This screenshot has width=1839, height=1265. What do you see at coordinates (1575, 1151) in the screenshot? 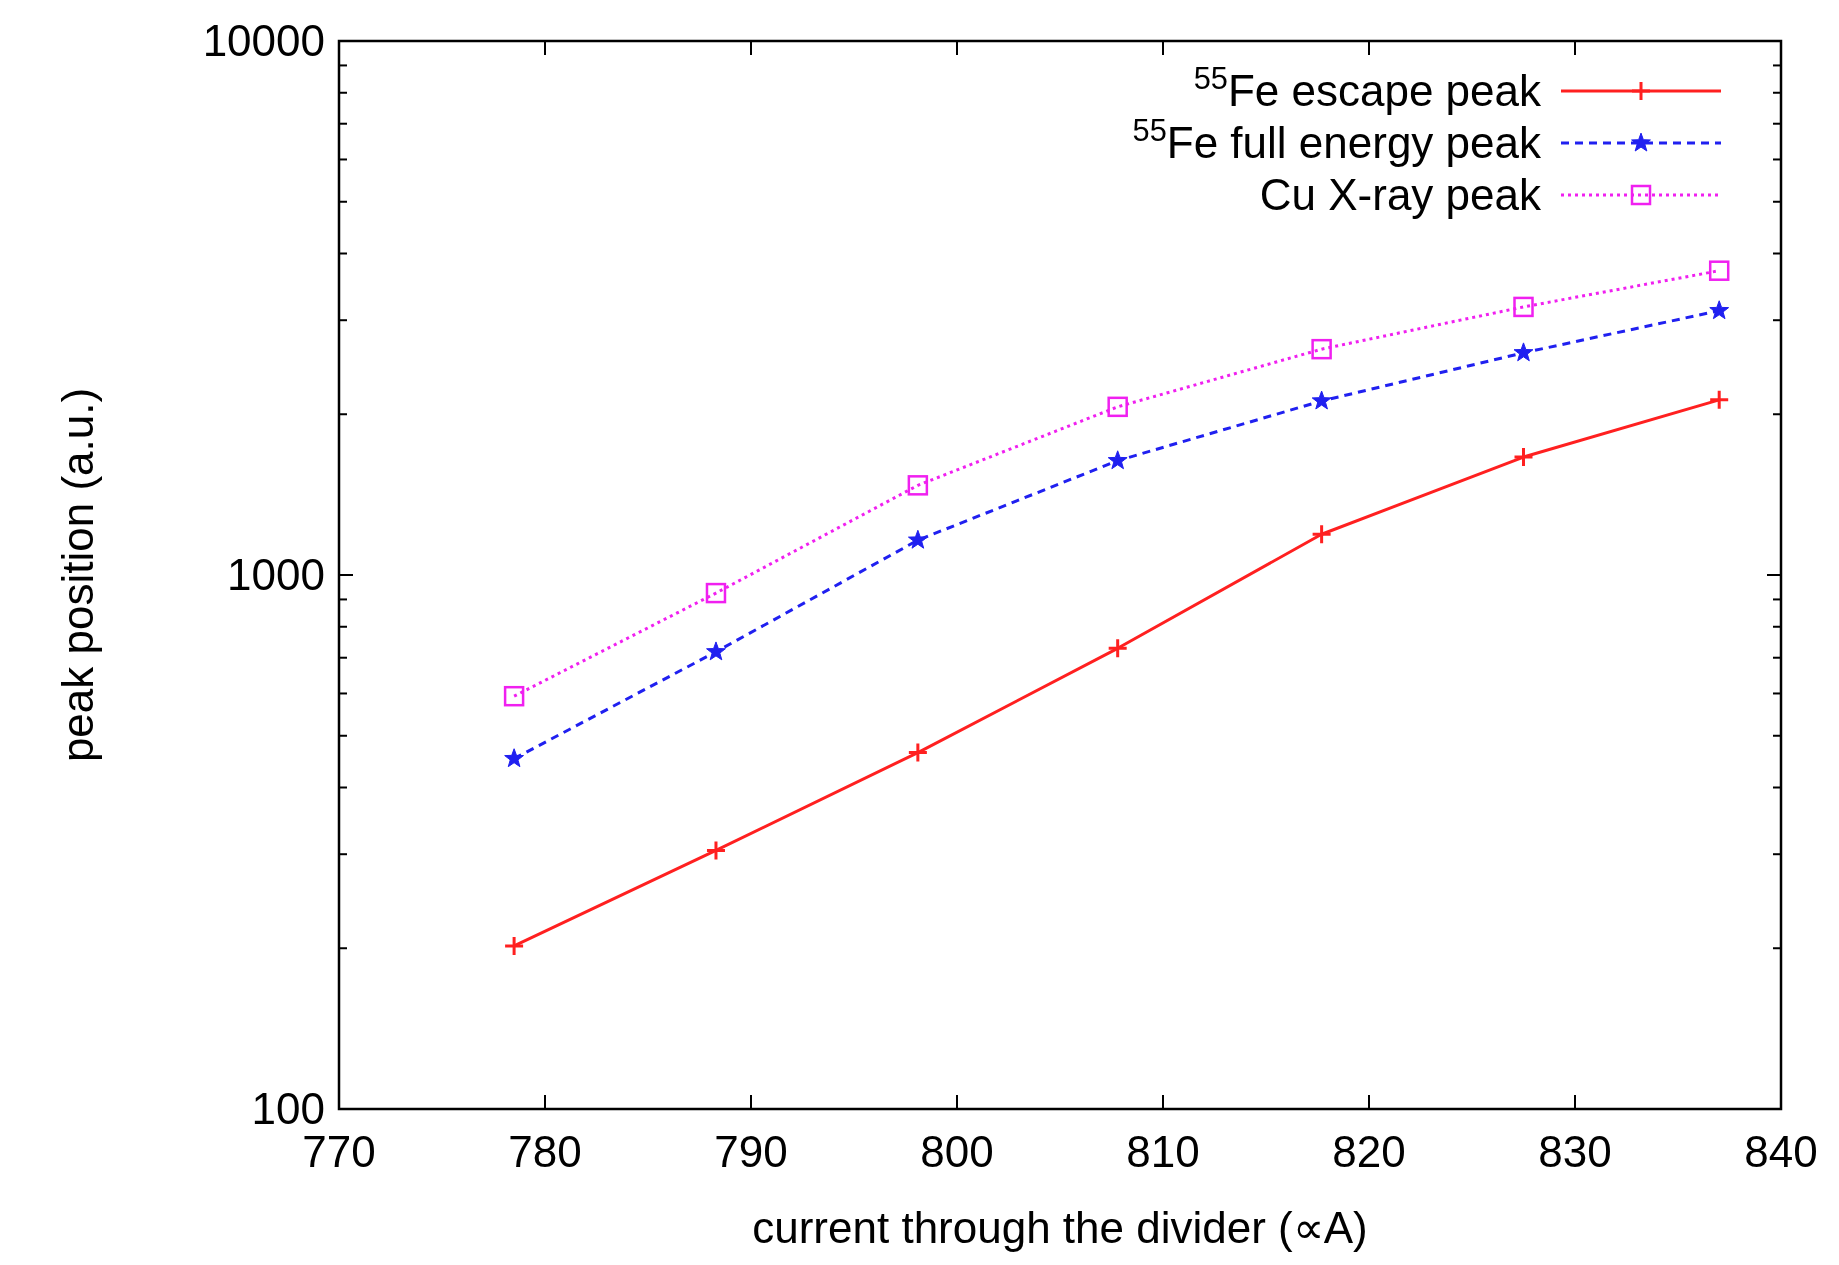
I see `x-tick-label: 830` at bounding box center [1575, 1151].